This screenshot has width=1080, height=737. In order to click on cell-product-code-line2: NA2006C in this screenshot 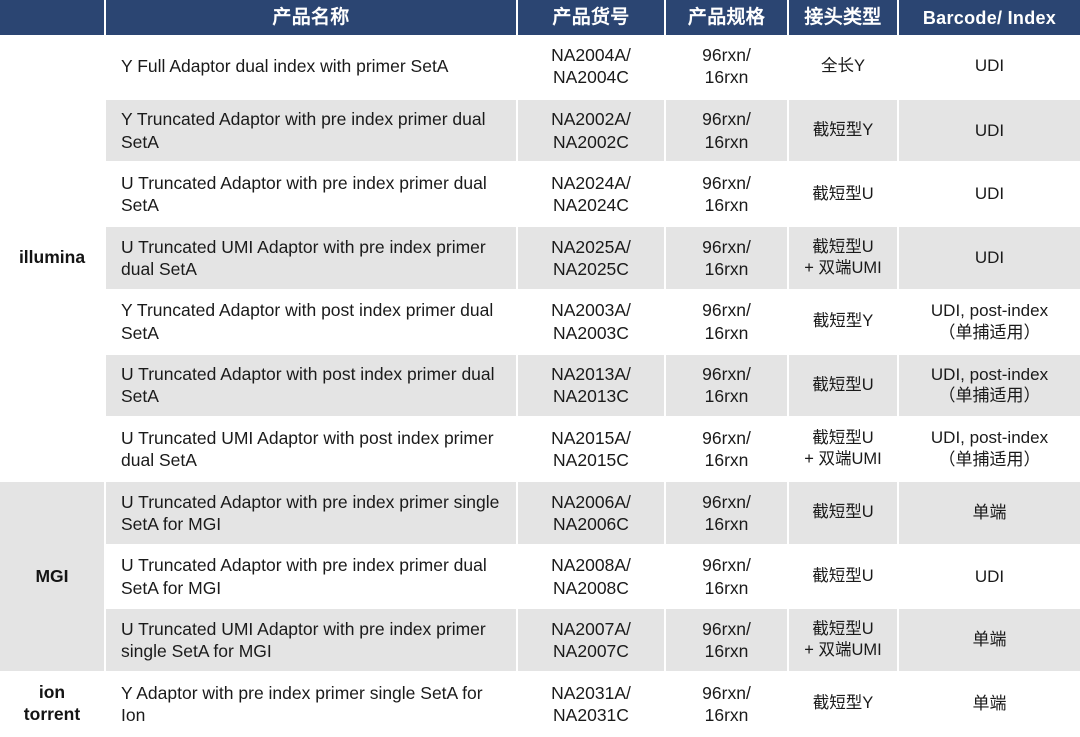, I will do `click(591, 523)`.